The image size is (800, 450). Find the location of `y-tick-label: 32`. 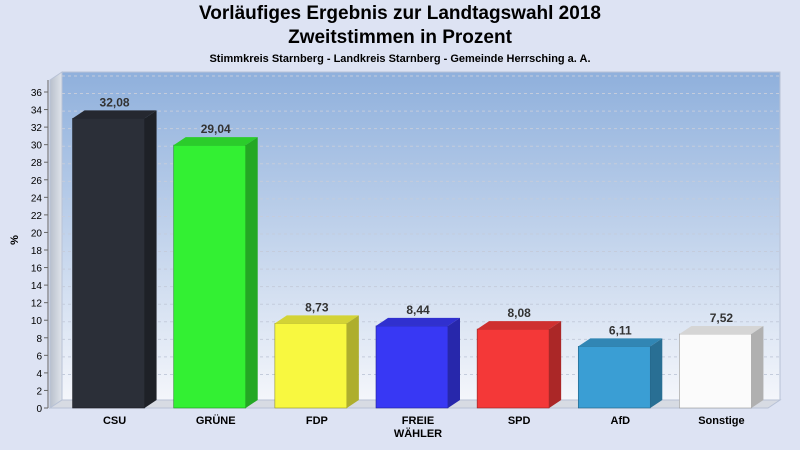

y-tick-label: 32 is located at coordinates (37, 128).